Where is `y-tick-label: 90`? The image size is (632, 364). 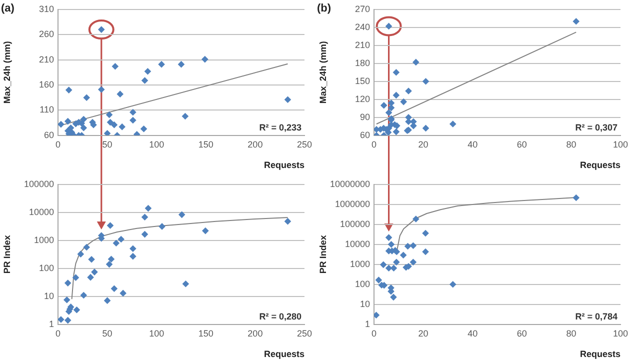 y-tick-label: 90 is located at coordinates (365, 117).